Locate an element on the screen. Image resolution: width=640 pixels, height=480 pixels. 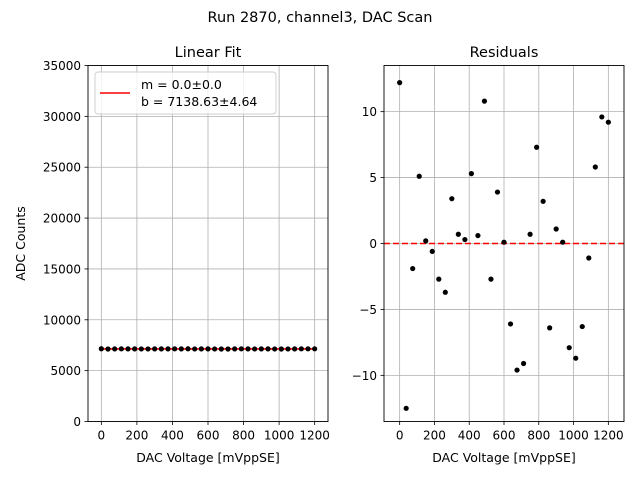
legend-entry-slope: m = 0.0±0.0 is located at coordinates (181, 84).